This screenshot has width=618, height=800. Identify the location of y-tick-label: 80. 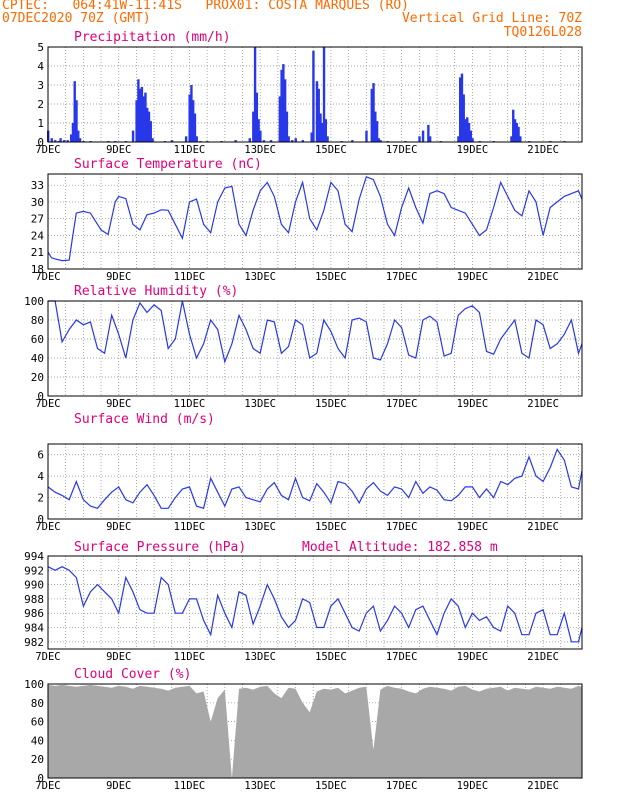
(37, 320).